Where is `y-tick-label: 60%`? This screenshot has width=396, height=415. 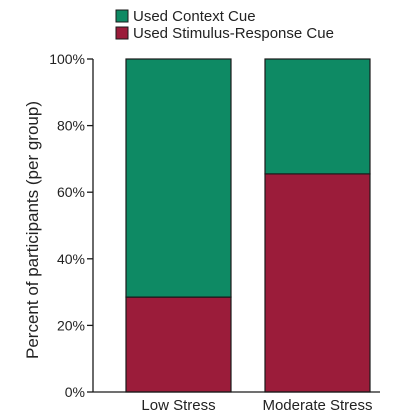 y-tick-label: 60% is located at coordinates (71, 192).